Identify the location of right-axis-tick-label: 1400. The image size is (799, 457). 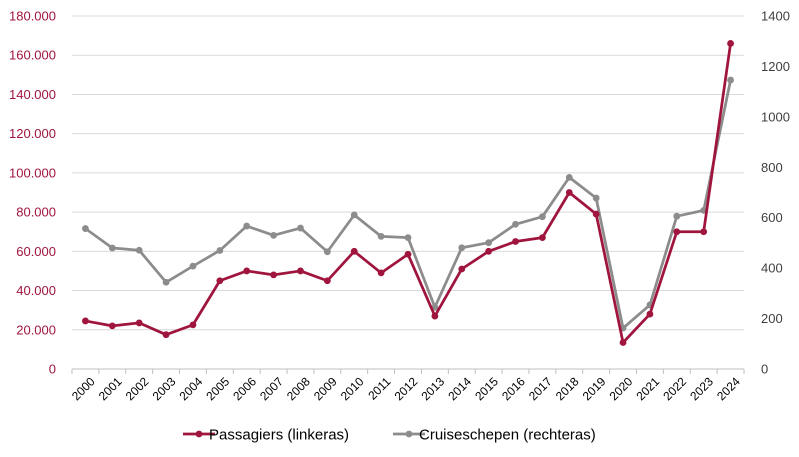
(775, 16).